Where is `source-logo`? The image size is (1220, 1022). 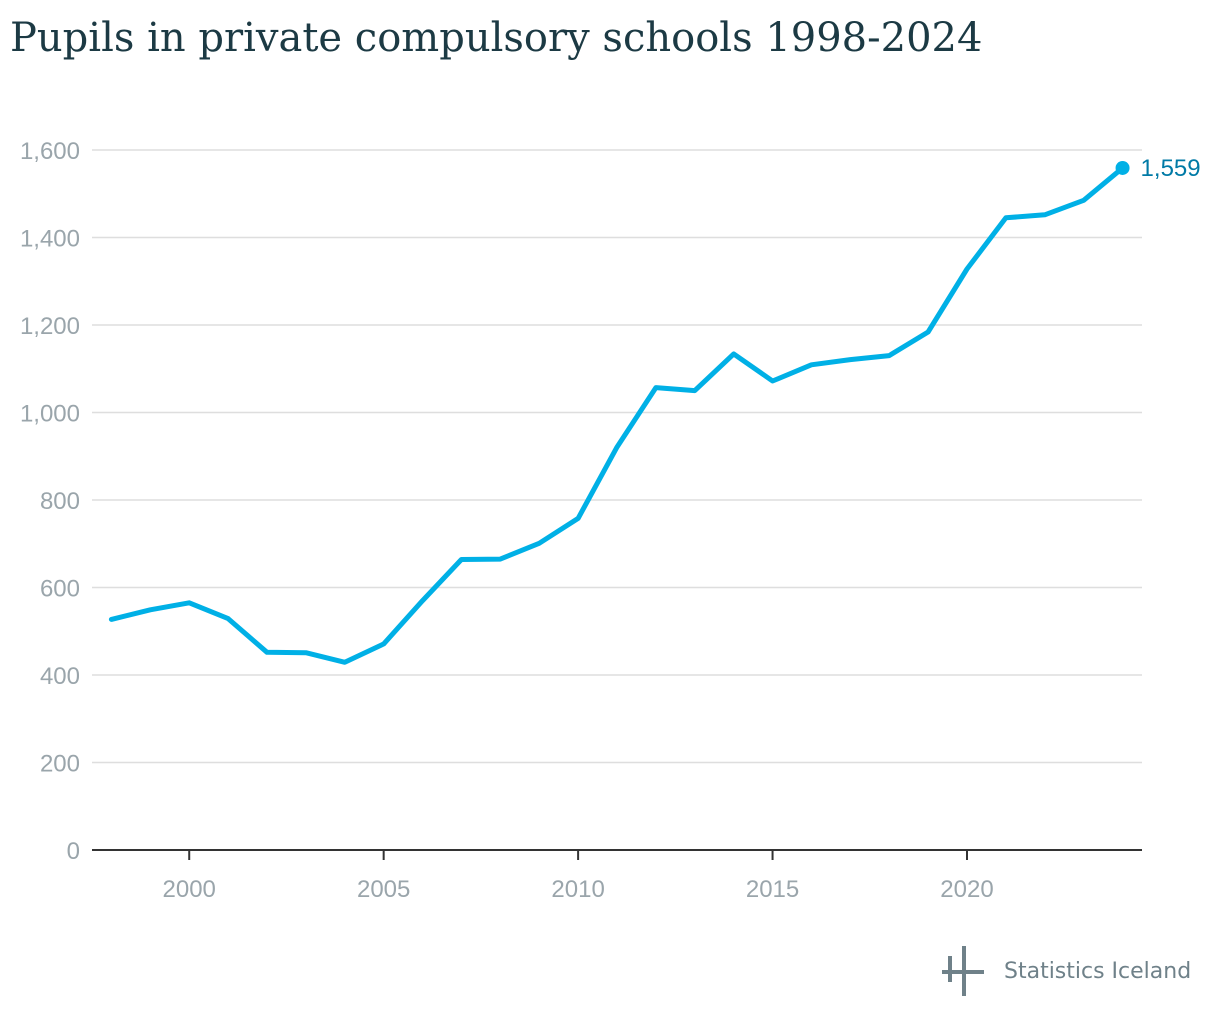
source-logo is located at coordinates (1072, 972).